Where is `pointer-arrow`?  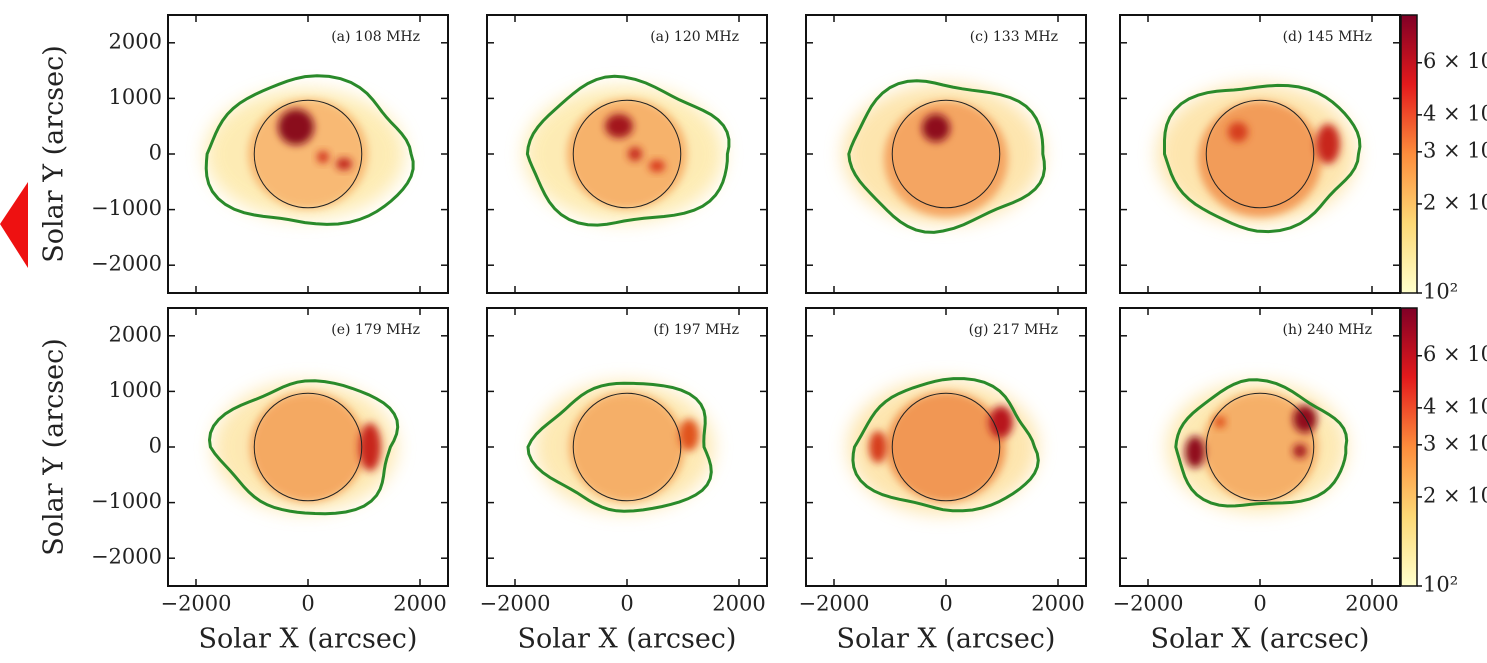 pointer-arrow is located at coordinates (14, 225).